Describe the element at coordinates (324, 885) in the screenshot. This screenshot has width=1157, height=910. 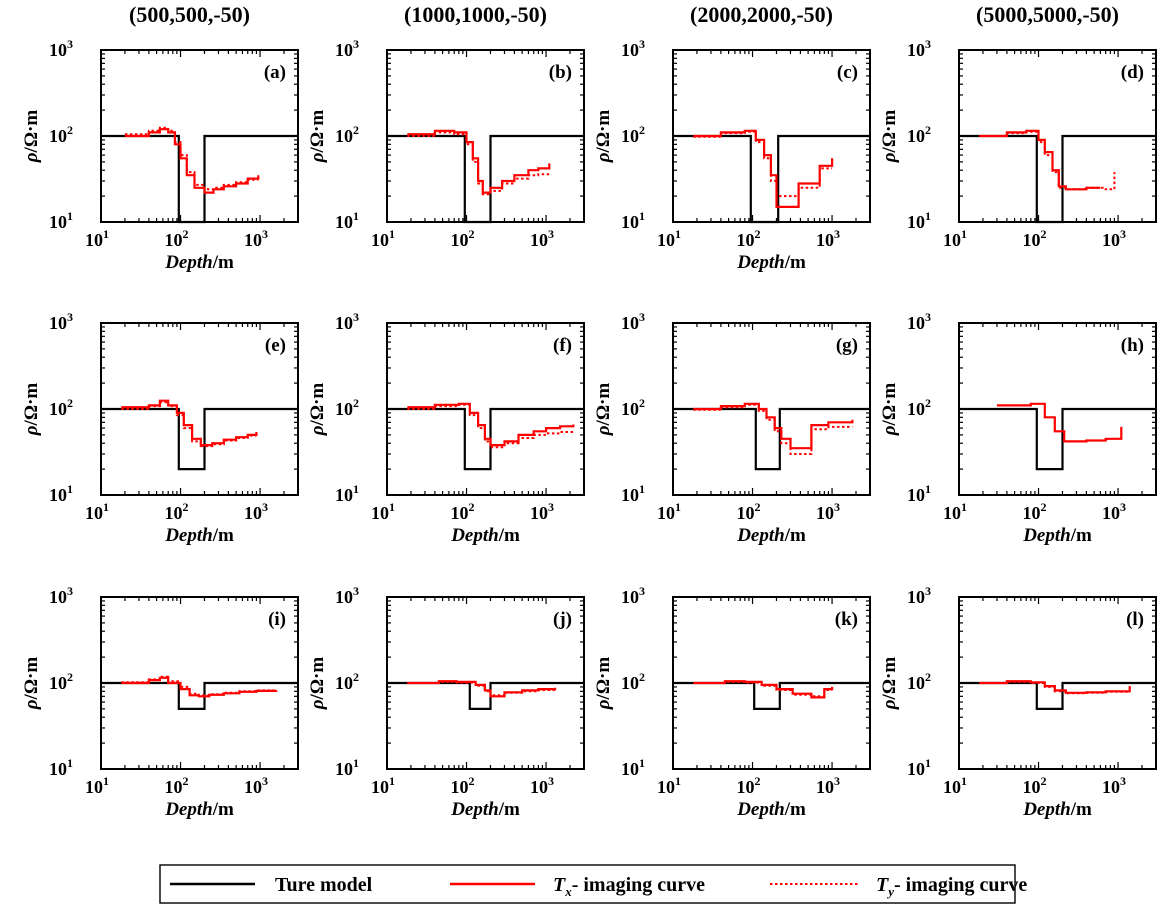
I see `legend-true-model-label: Ture model` at that location.